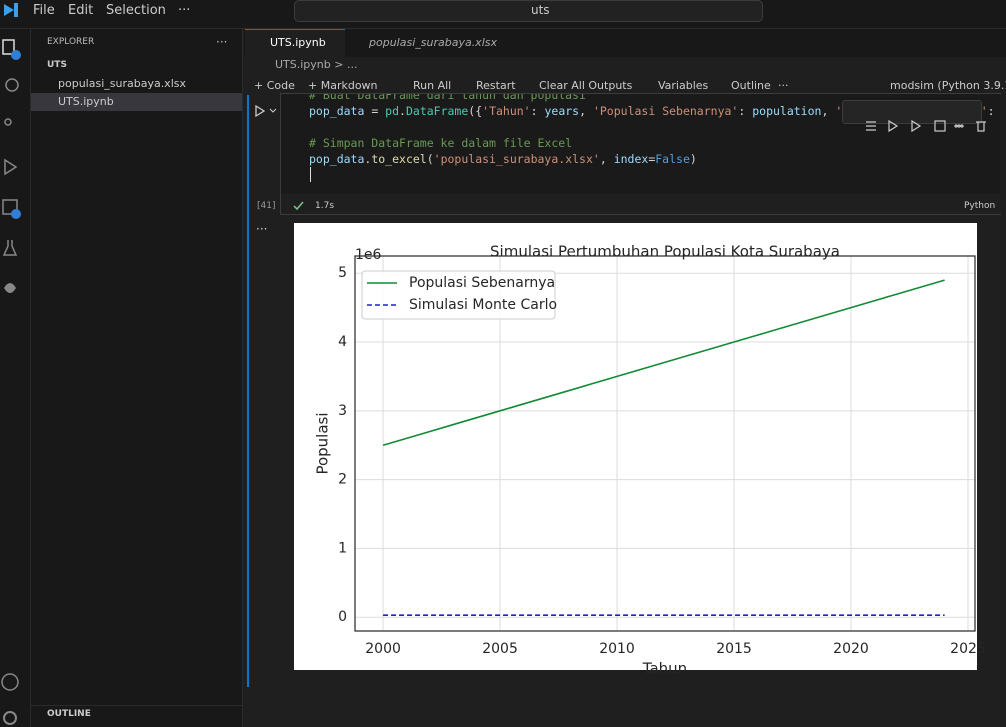 The image size is (1006, 727). What do you see at coordinates (323, 443) in the screenshot?
I see `y-axis-label: Populasi` at bounding box center [323, 443].